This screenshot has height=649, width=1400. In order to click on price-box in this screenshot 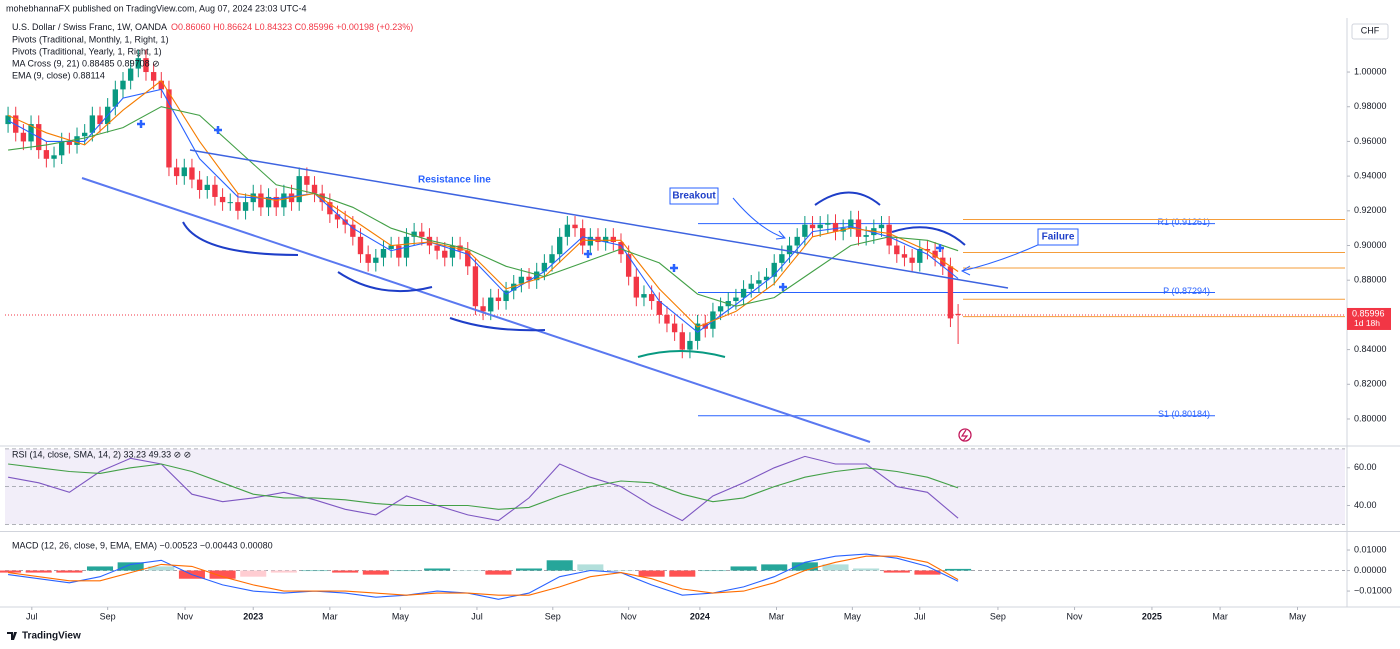, I will do `click(1369, 318)`.